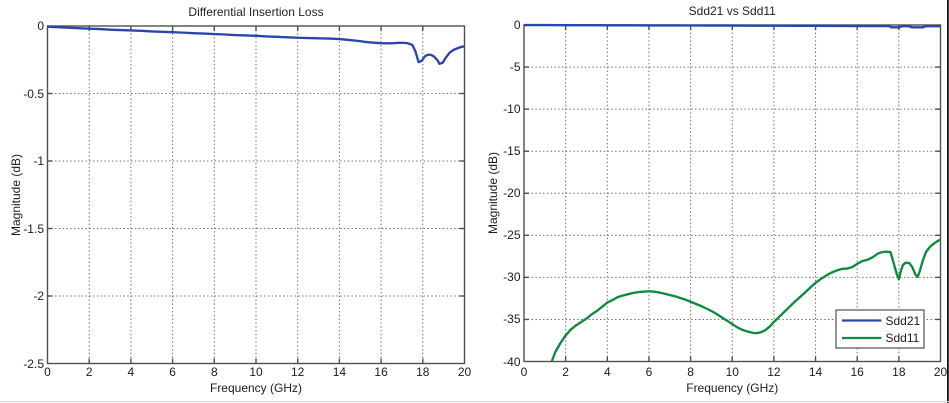 The height and width of the screenshot is (403, 949). Describe the element at coordinates (746, 300) in the screenshot. I see `series-sdd11` at that location.